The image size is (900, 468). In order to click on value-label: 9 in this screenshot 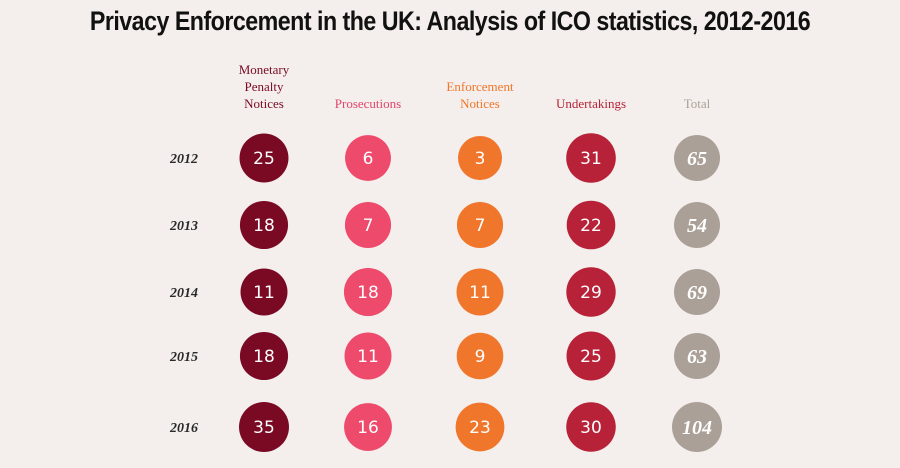, I will do `click(480, 357)`.